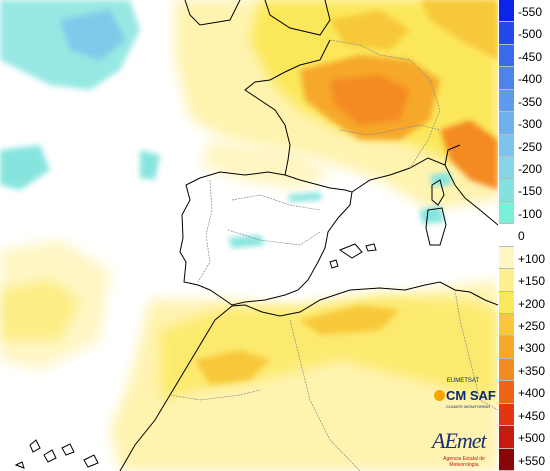 The image size is (550, 471). Describe the element at coordinates (532, 415) in the screenshot. I see `legend-label: +450` at that location.